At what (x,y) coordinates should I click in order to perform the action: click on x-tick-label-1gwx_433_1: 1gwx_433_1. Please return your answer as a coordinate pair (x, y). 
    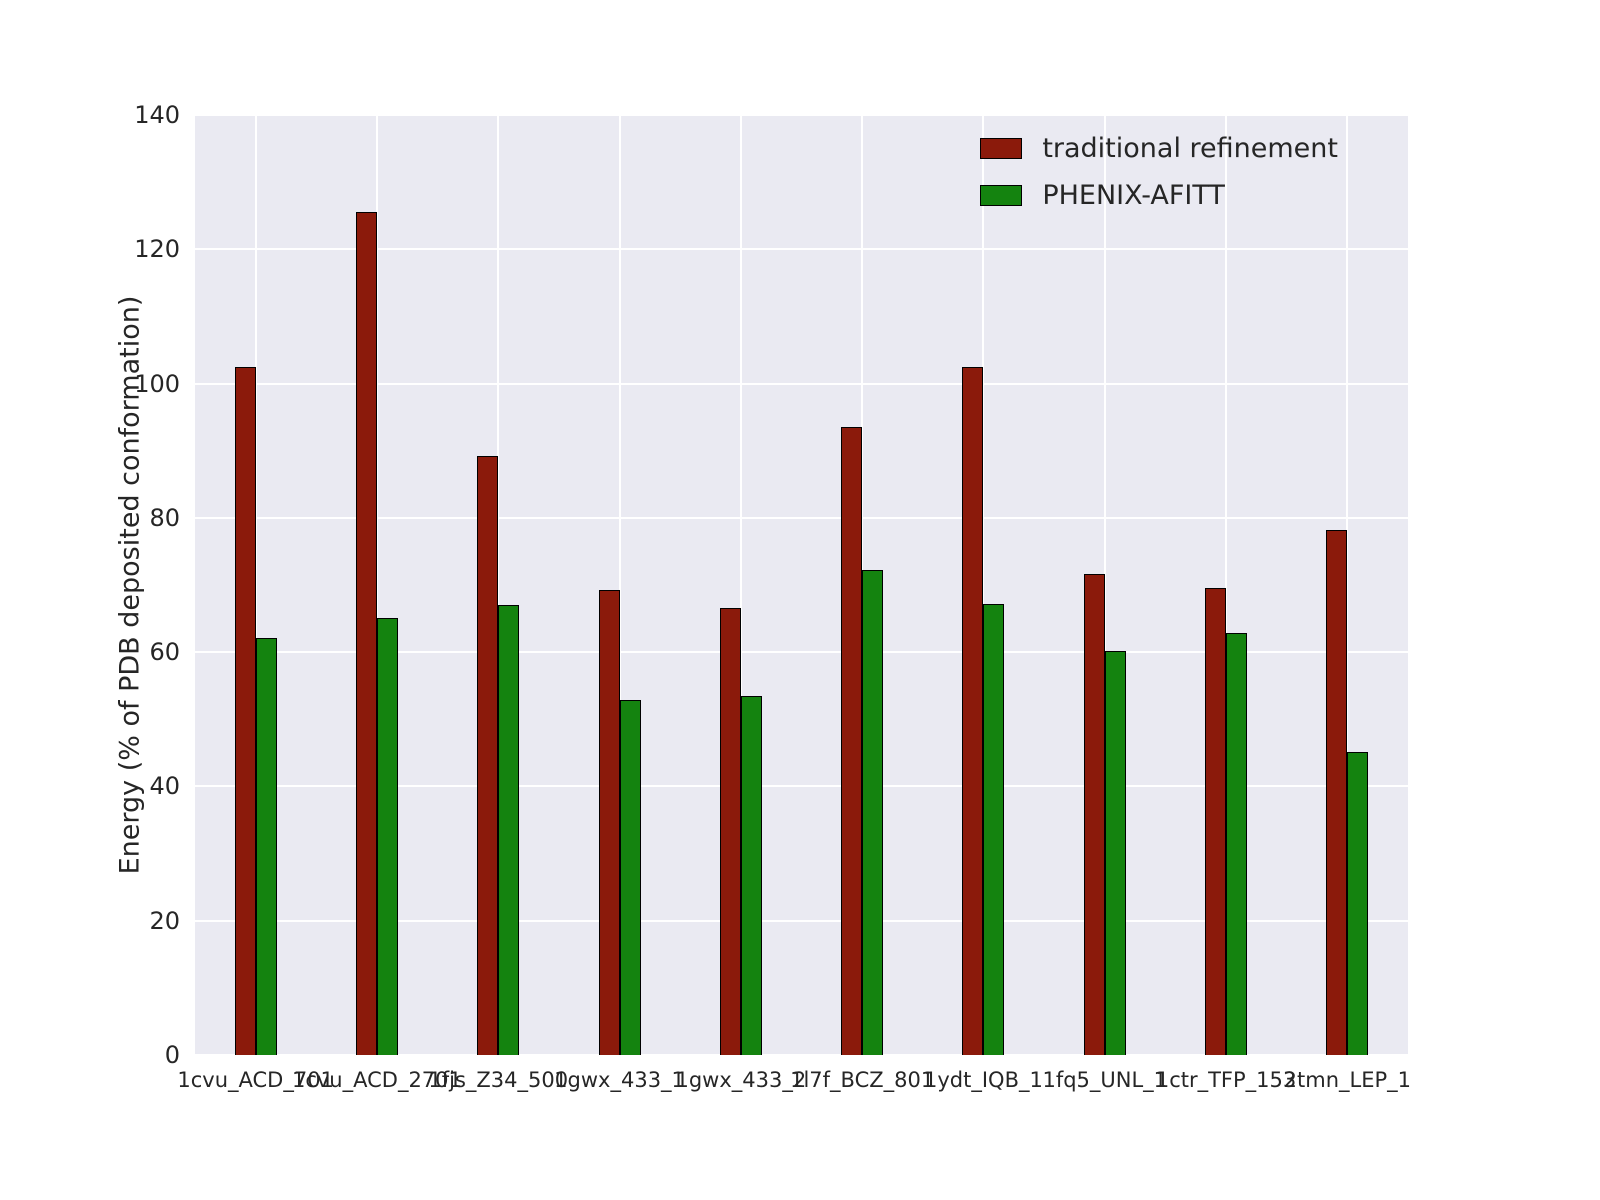
    Looking at the image, I should click on (619, 1080).